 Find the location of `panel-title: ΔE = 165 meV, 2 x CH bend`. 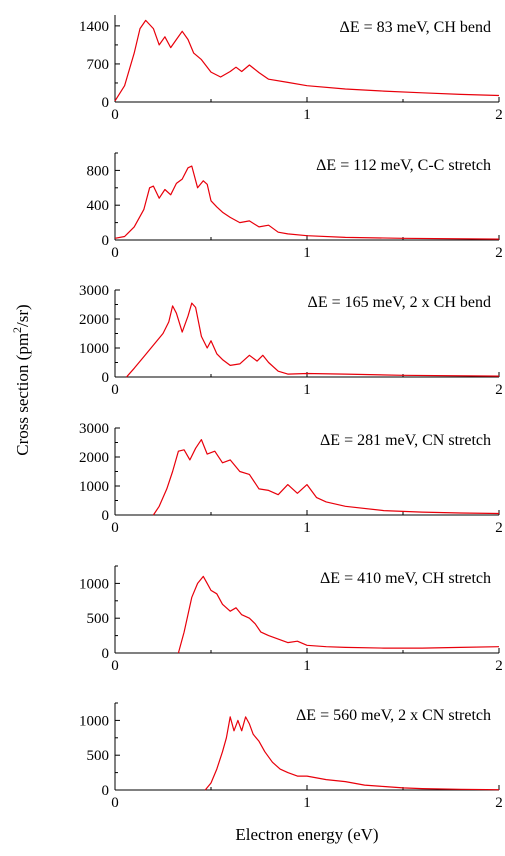

panel-title: ΔE = 165 meV, 2 x CH bend is located at coordinates (399, 302).